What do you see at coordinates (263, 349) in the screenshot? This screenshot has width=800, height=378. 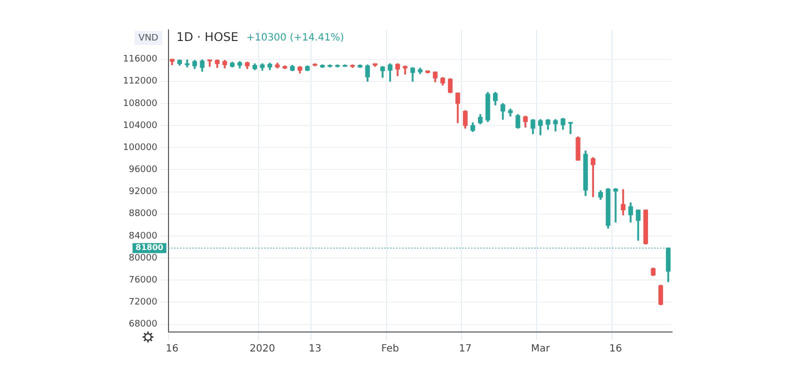 I see `x-tick-label: 2020` at bounding box center [263, 349].